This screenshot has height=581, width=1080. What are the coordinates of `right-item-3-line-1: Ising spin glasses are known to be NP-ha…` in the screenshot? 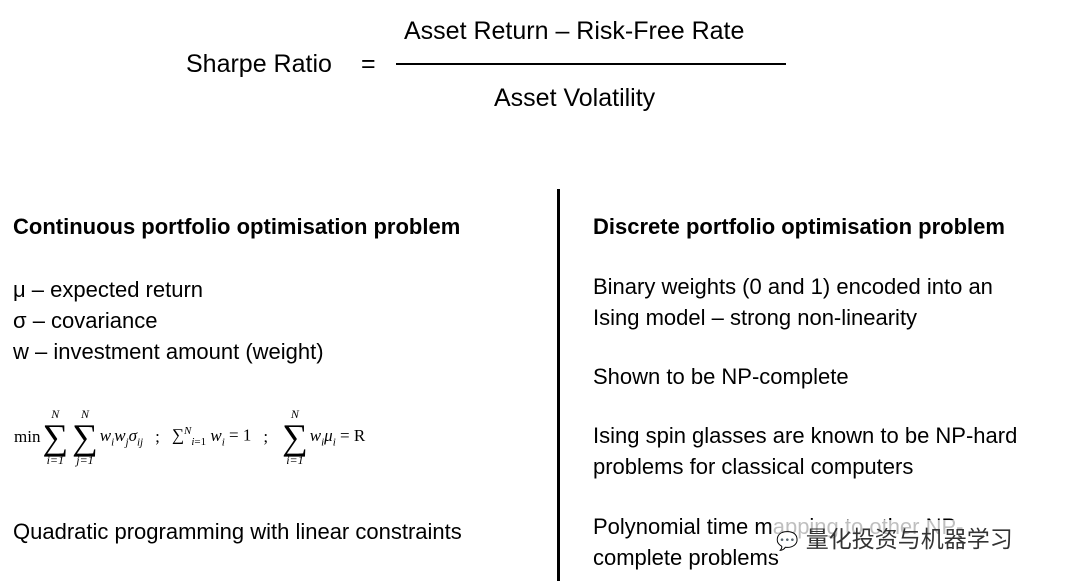 It's located at (805, 435).